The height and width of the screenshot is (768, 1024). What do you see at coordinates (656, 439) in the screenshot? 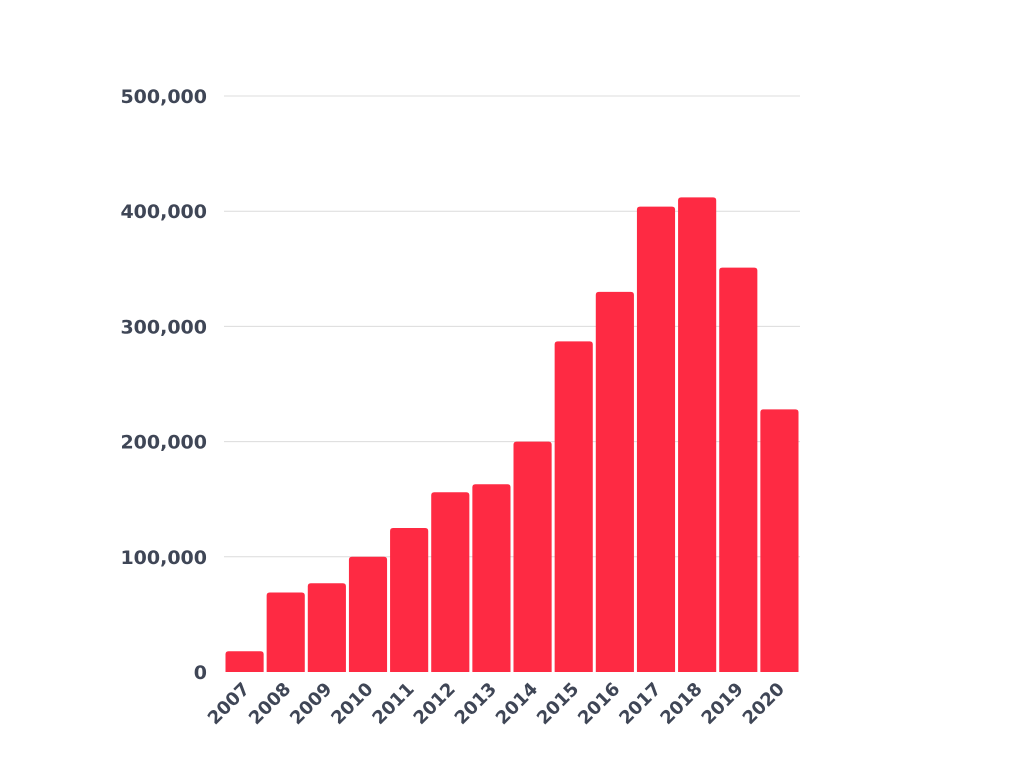
I see `bar-2017` at bounding box center [656, 439].